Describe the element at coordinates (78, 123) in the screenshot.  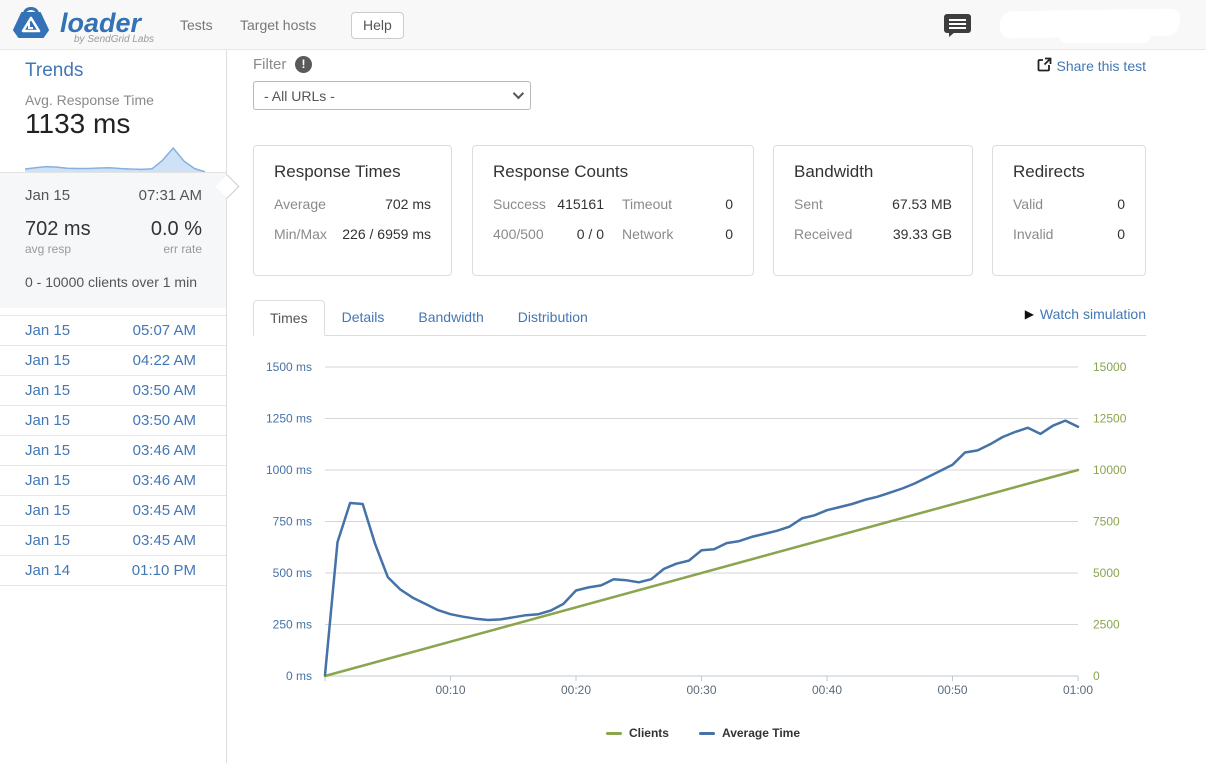
I see `avg-response-time-value: 1133 ms` at that location.